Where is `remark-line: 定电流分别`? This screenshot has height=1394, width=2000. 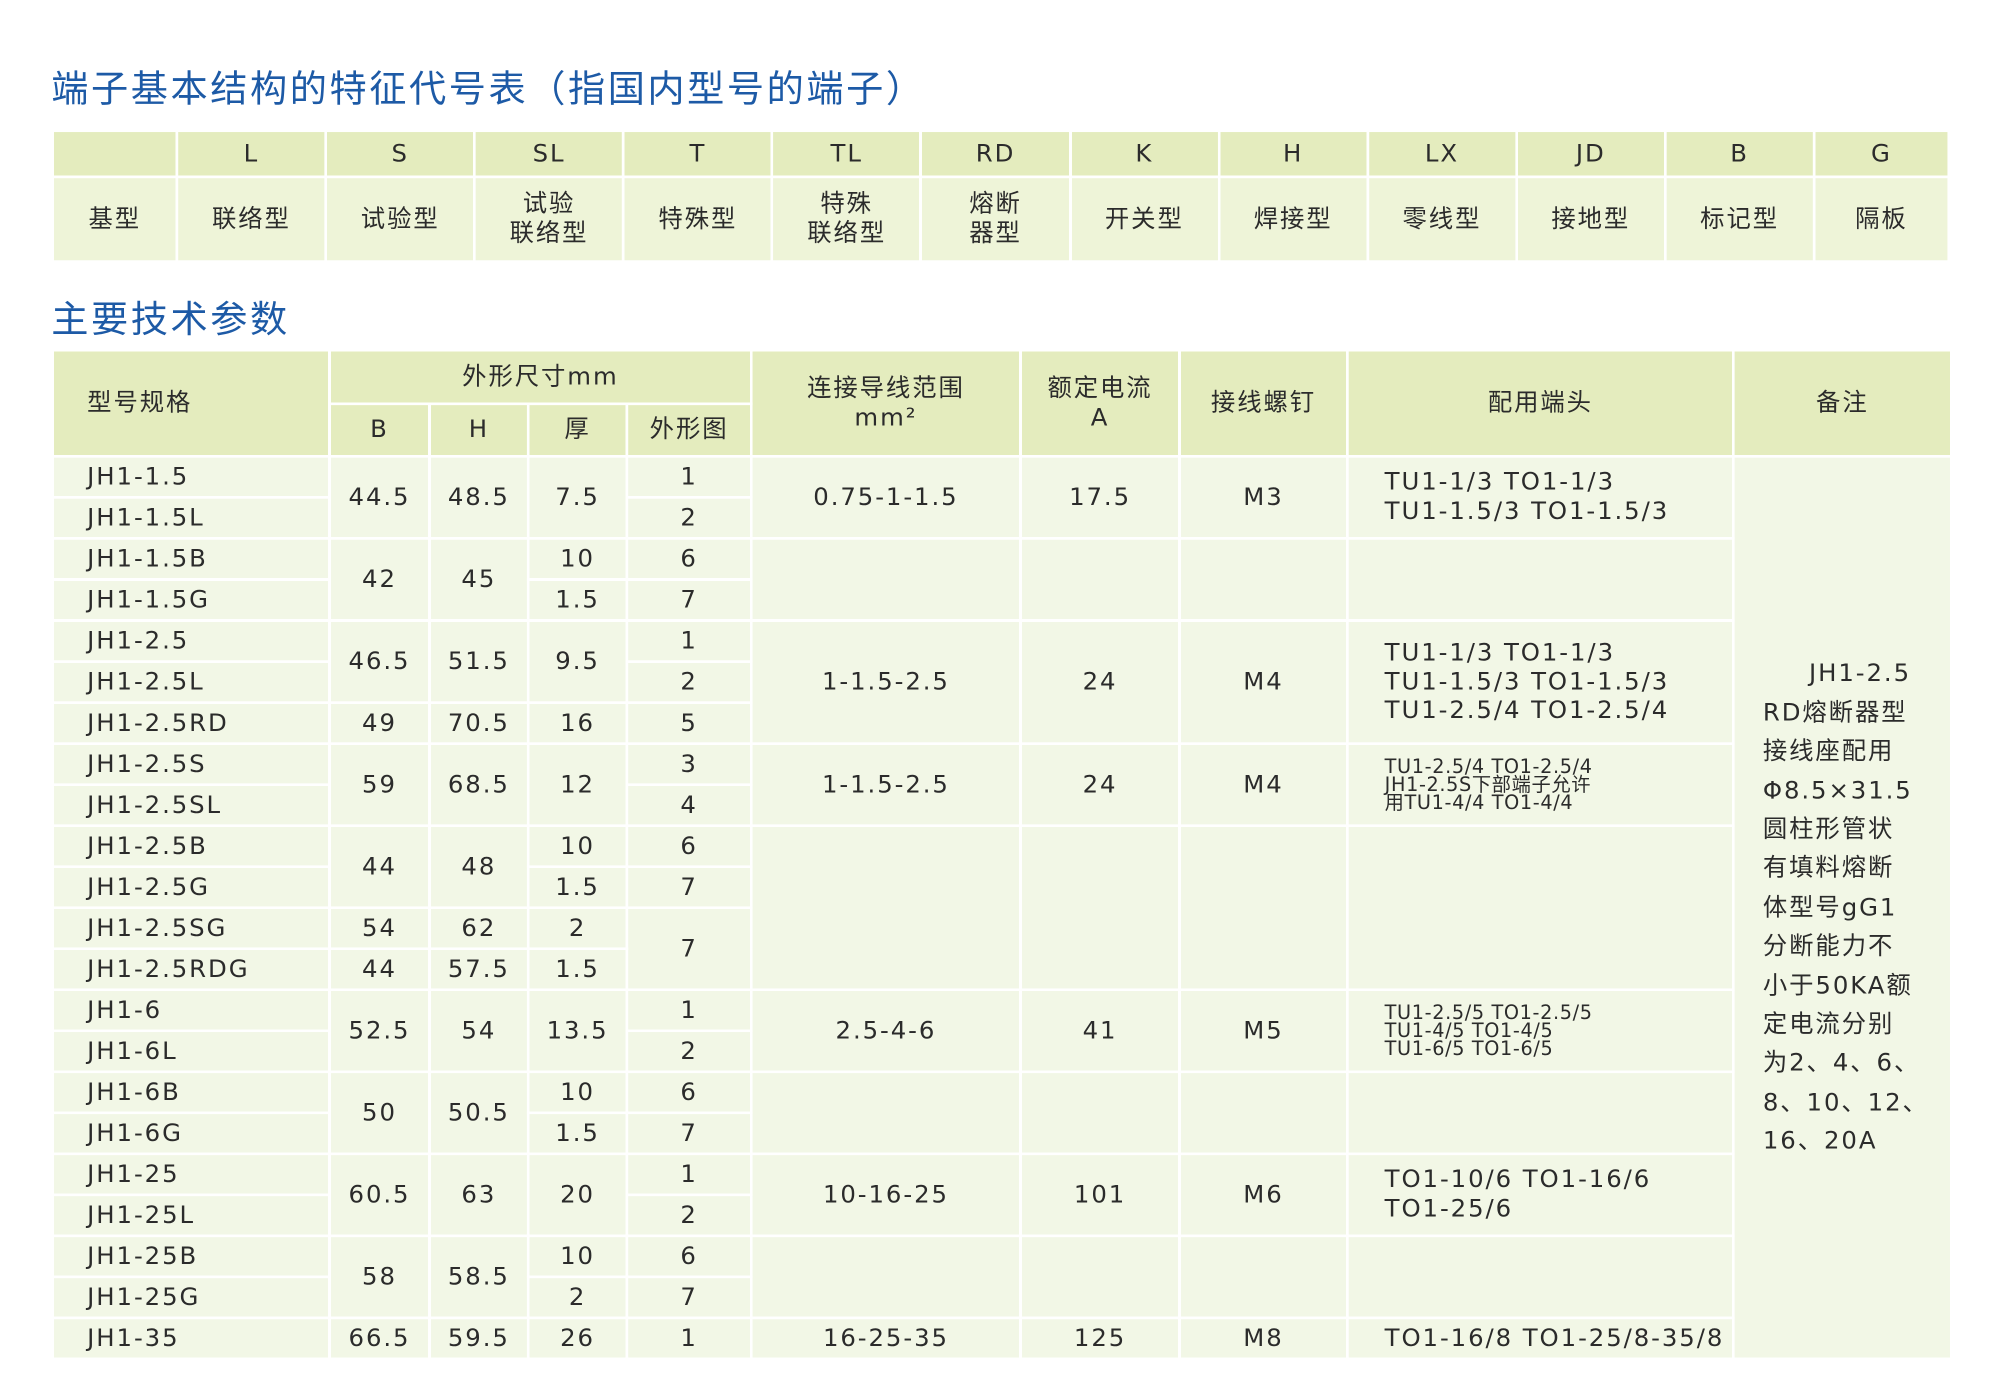 remark-line: 定电流分别 is located at coordinates (1828, 1024).